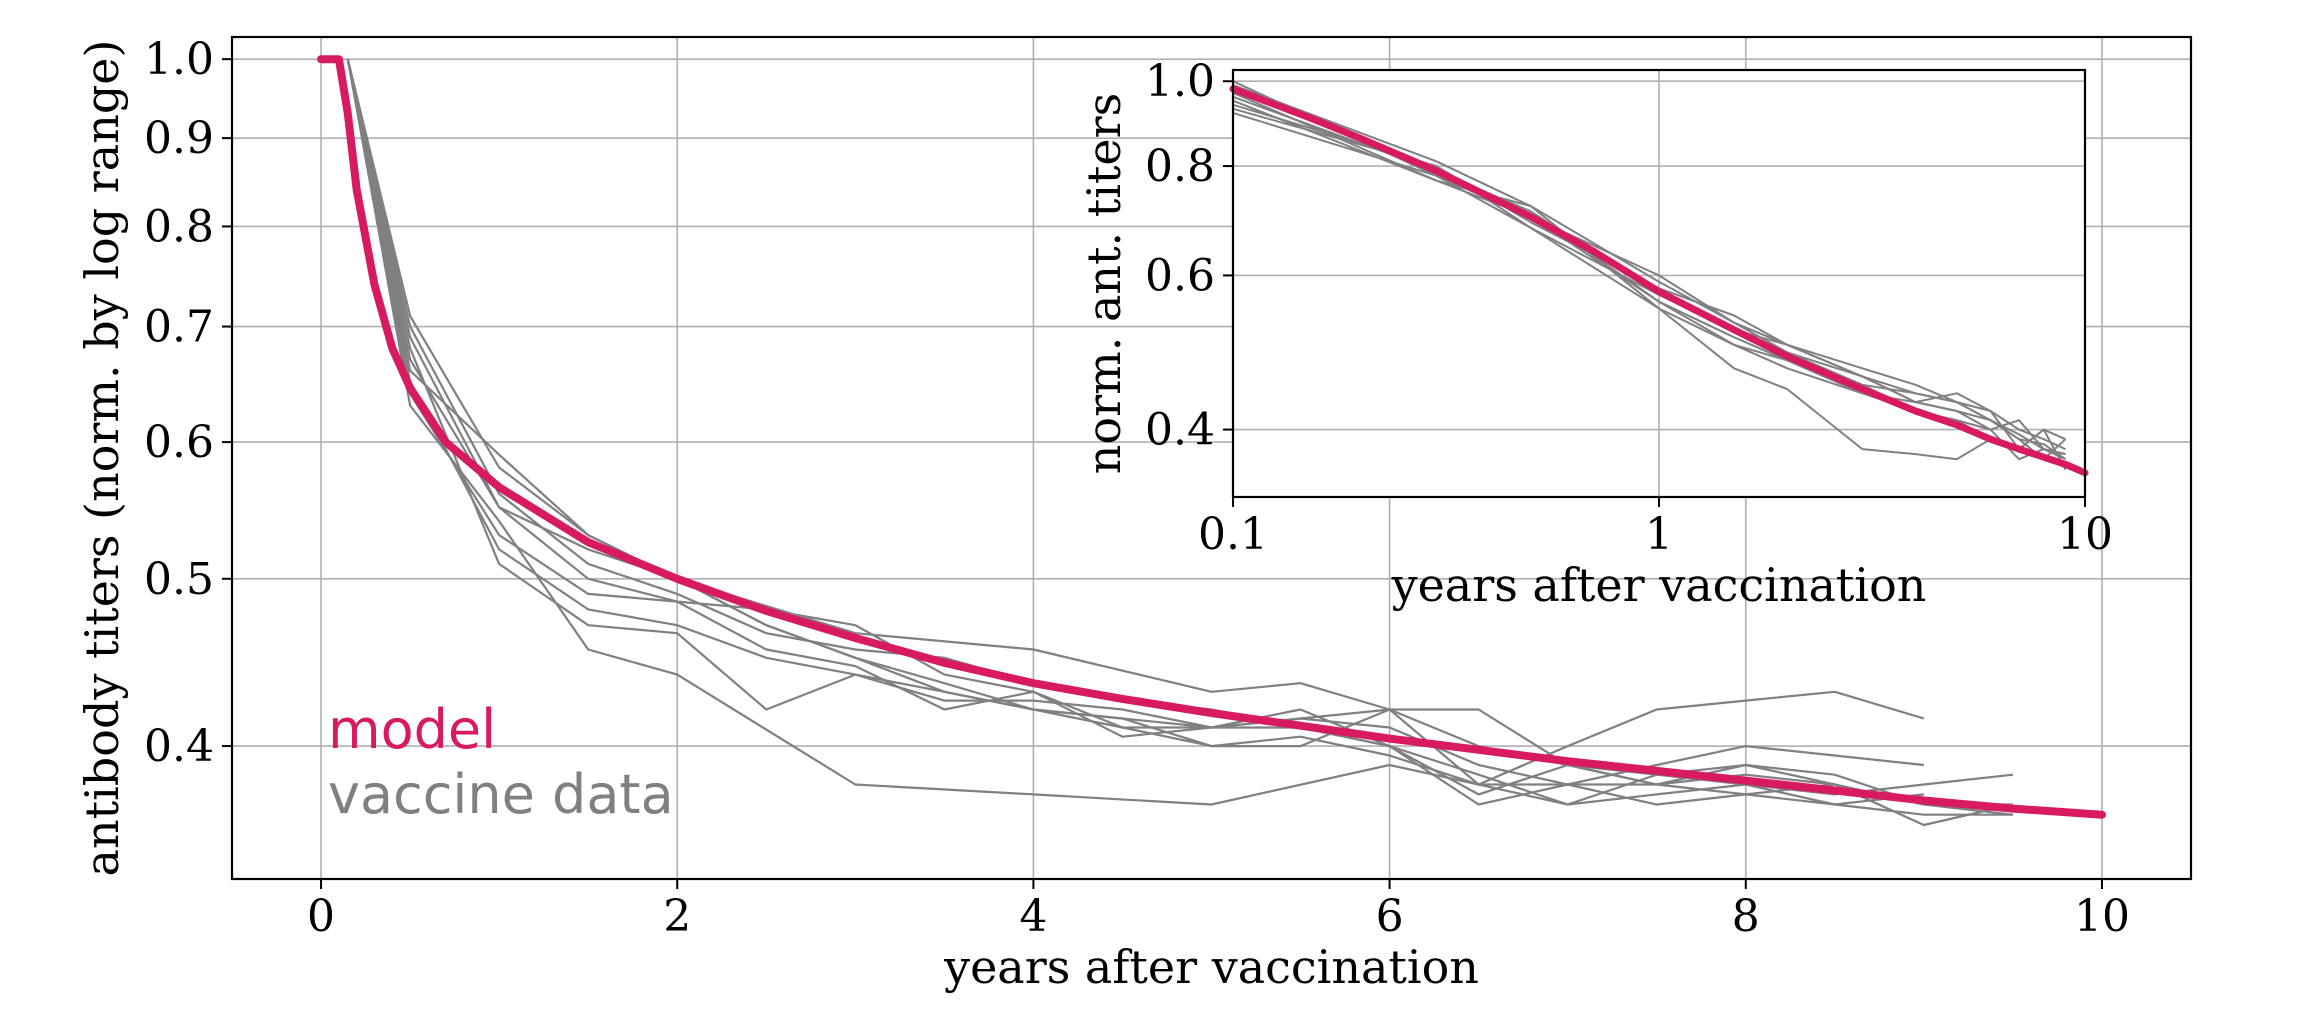  I want to click on y-tick-label: 0.5, so click(179, 579).